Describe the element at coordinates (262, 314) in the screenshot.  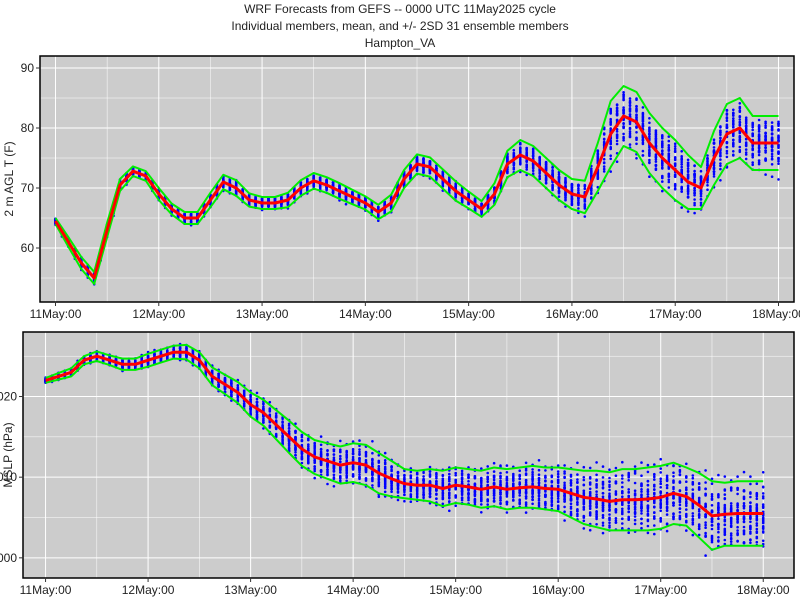
I see `temperature-x-tick-label: 13May:00` at that location.